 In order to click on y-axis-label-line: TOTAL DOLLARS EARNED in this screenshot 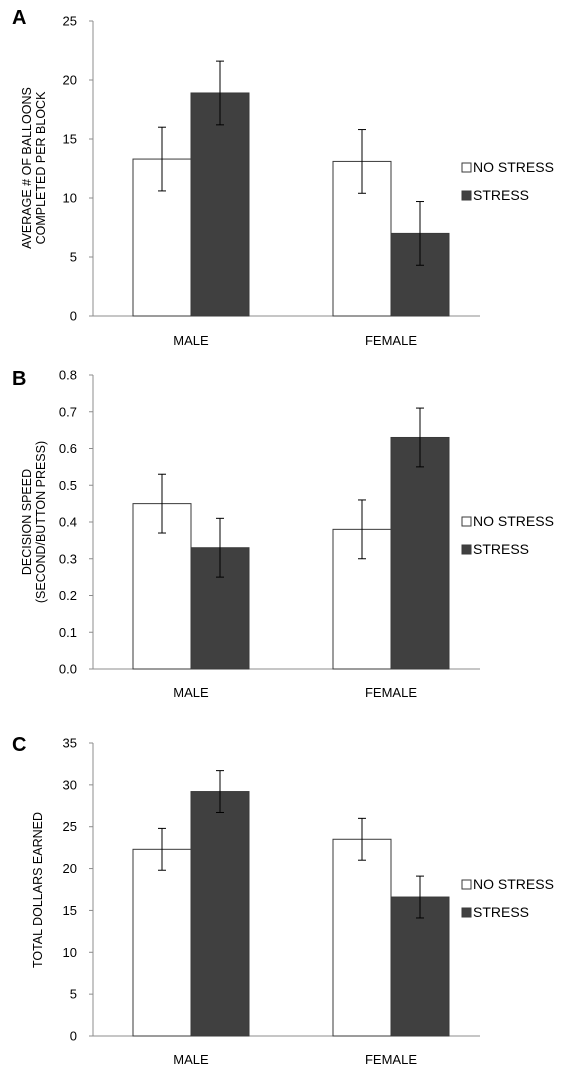, I will do `click(38, 890)`.